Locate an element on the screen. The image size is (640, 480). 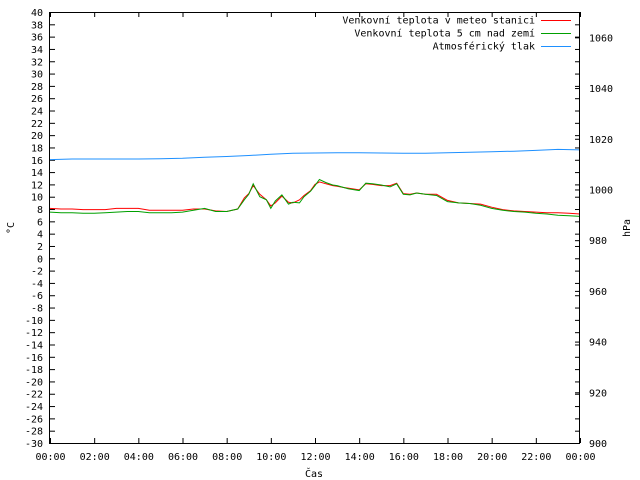
y-tick-label: 0 is located at coordinates (40, 259).